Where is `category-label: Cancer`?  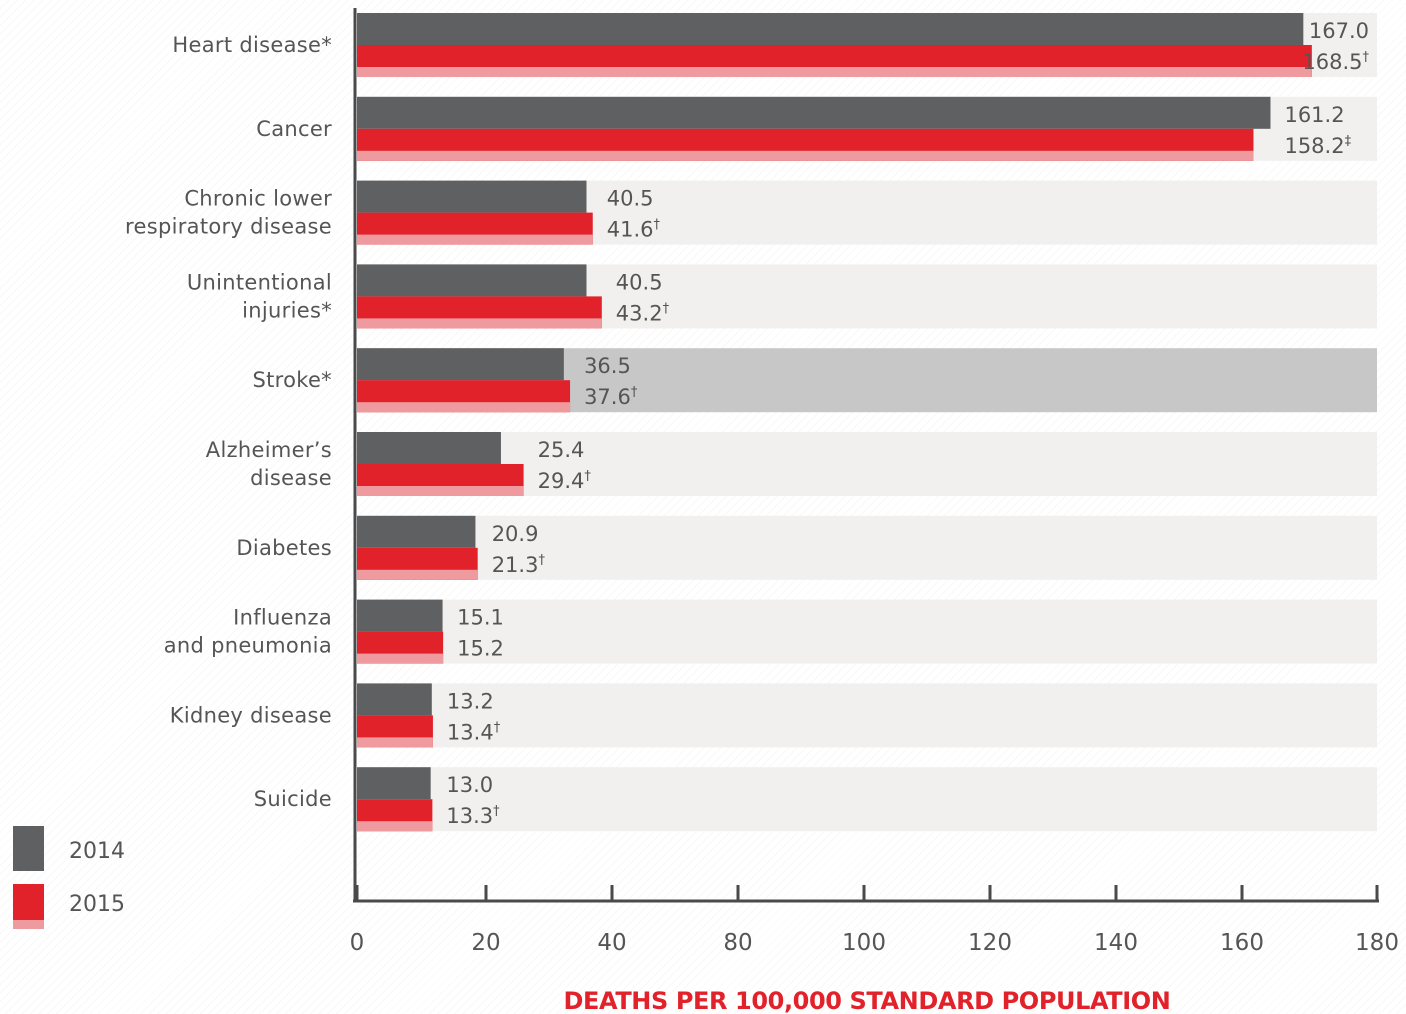 category-label: Cancer is located at coordinates (294, 129).